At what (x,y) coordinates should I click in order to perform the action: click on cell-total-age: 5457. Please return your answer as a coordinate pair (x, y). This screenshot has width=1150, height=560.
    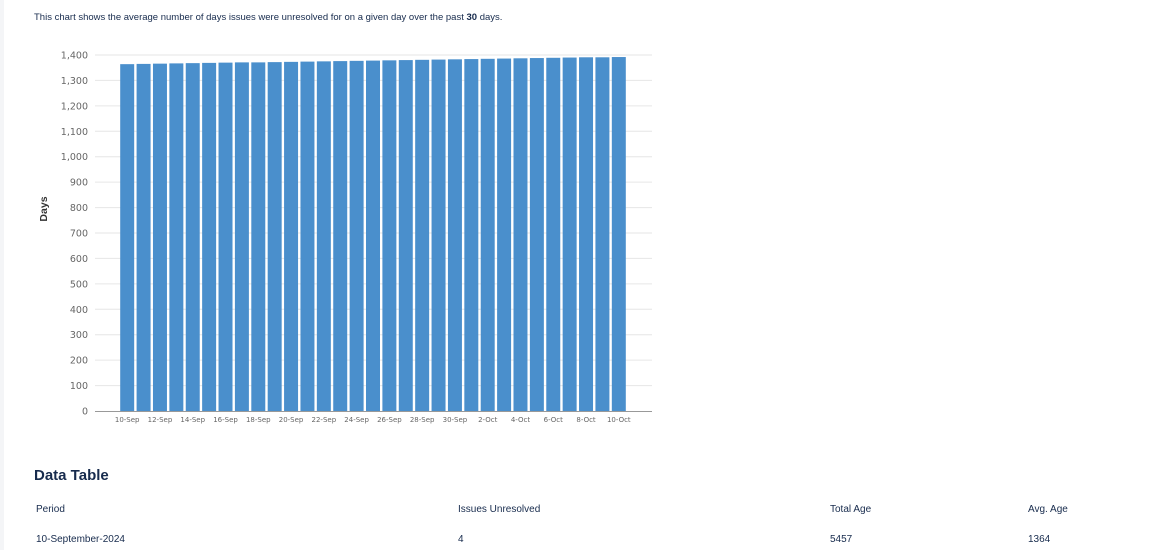
    Looking at the image, I should click on (841, 539).